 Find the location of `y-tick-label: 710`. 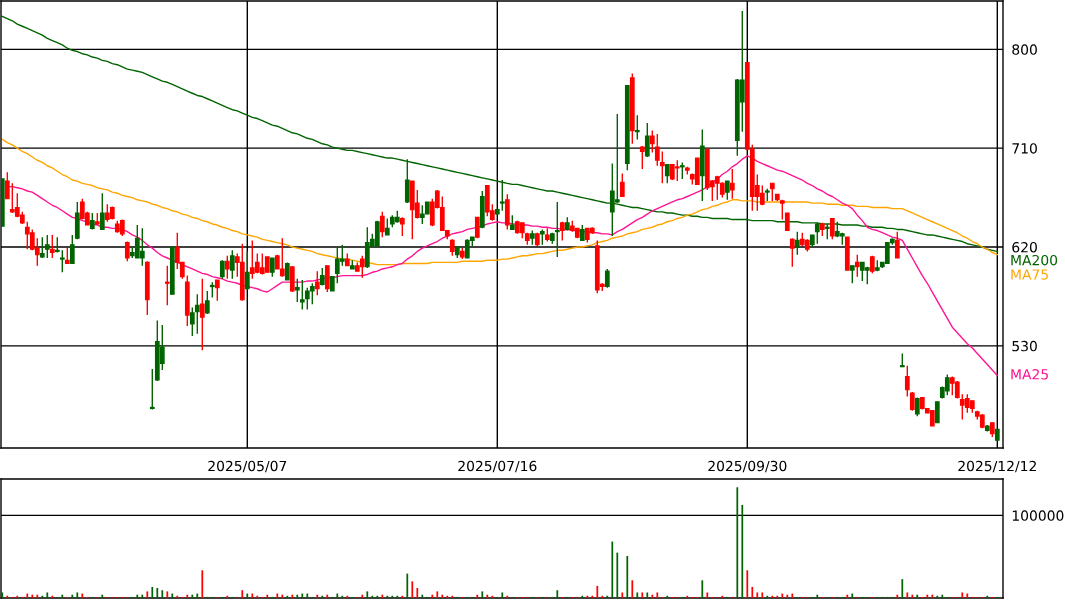

y-tick-label: 710 is located at coordinates (1024, 148).